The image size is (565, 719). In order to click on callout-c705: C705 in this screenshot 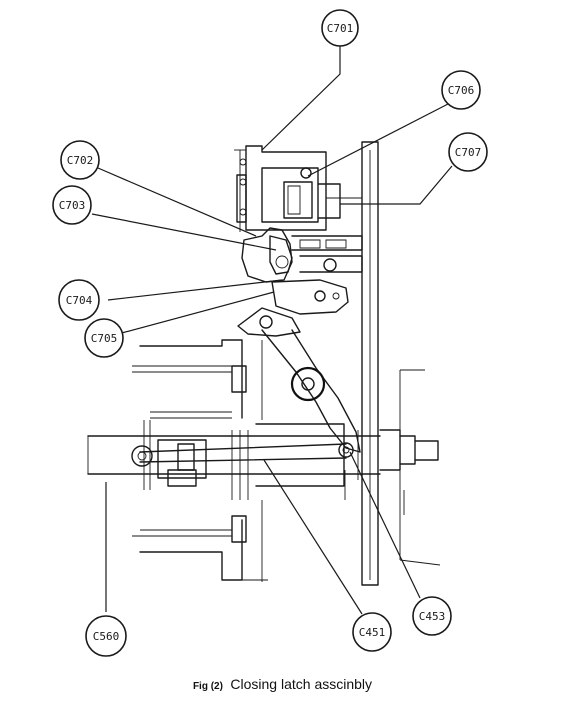, I will do `click(104, 338)`.